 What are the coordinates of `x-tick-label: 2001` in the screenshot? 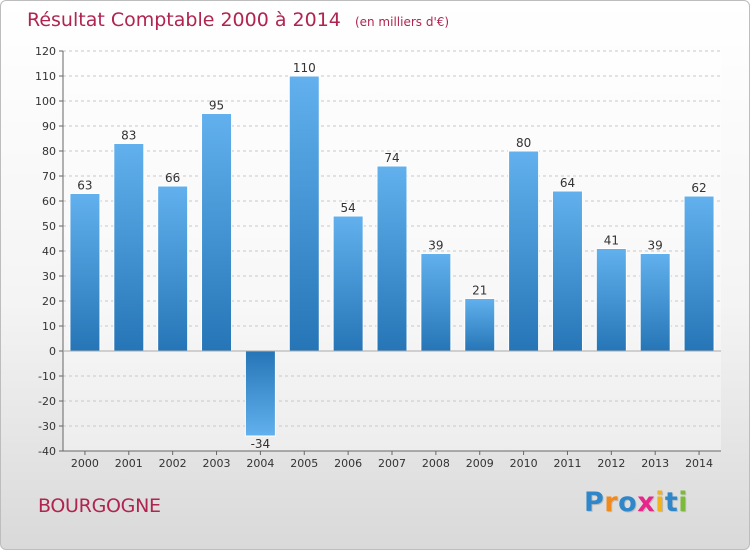 It's located at (129, 463).